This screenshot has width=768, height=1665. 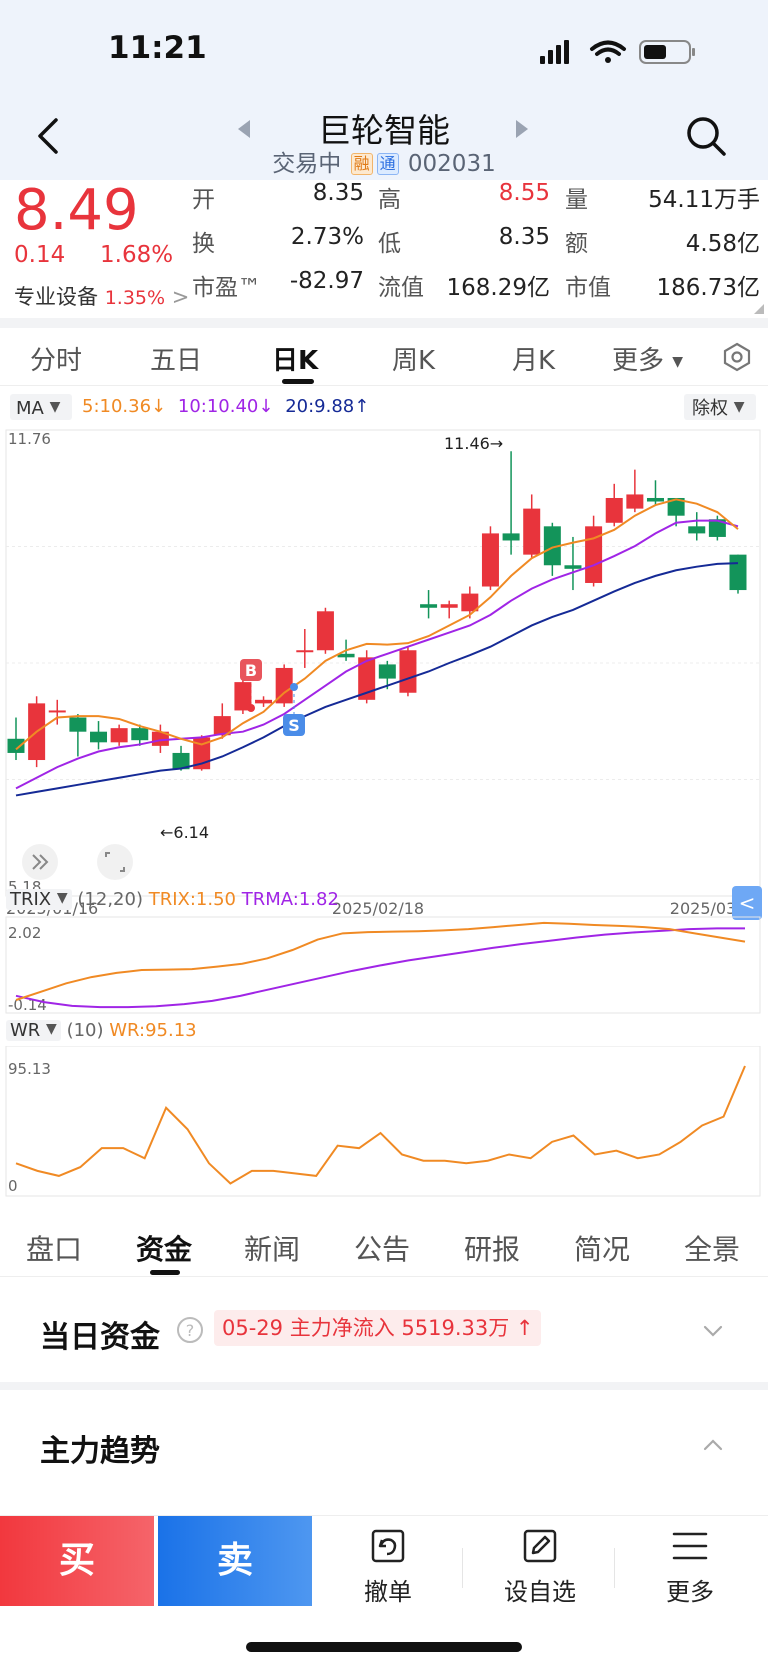 I want to click on pe-value: -82.97, so click(x=326, y=281).